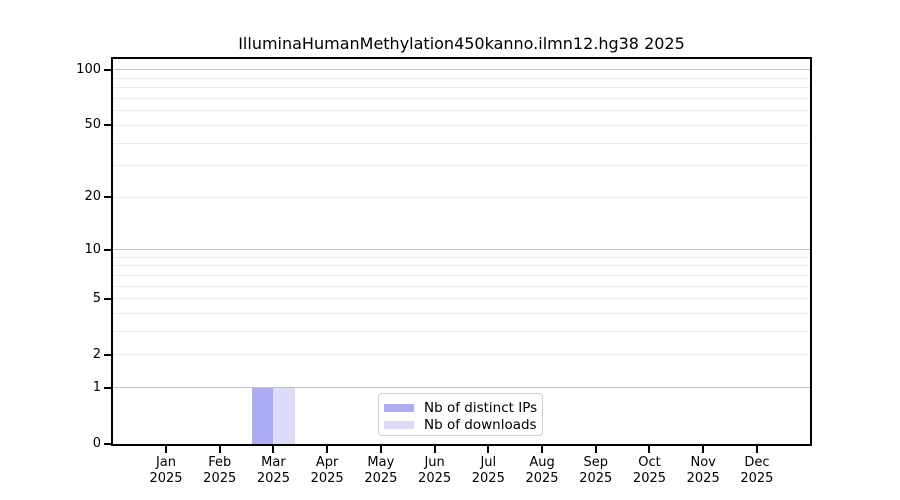 This screenshot has height=500, width=900. I want to click on x-tick-label: May 2025, so click(381, 471).